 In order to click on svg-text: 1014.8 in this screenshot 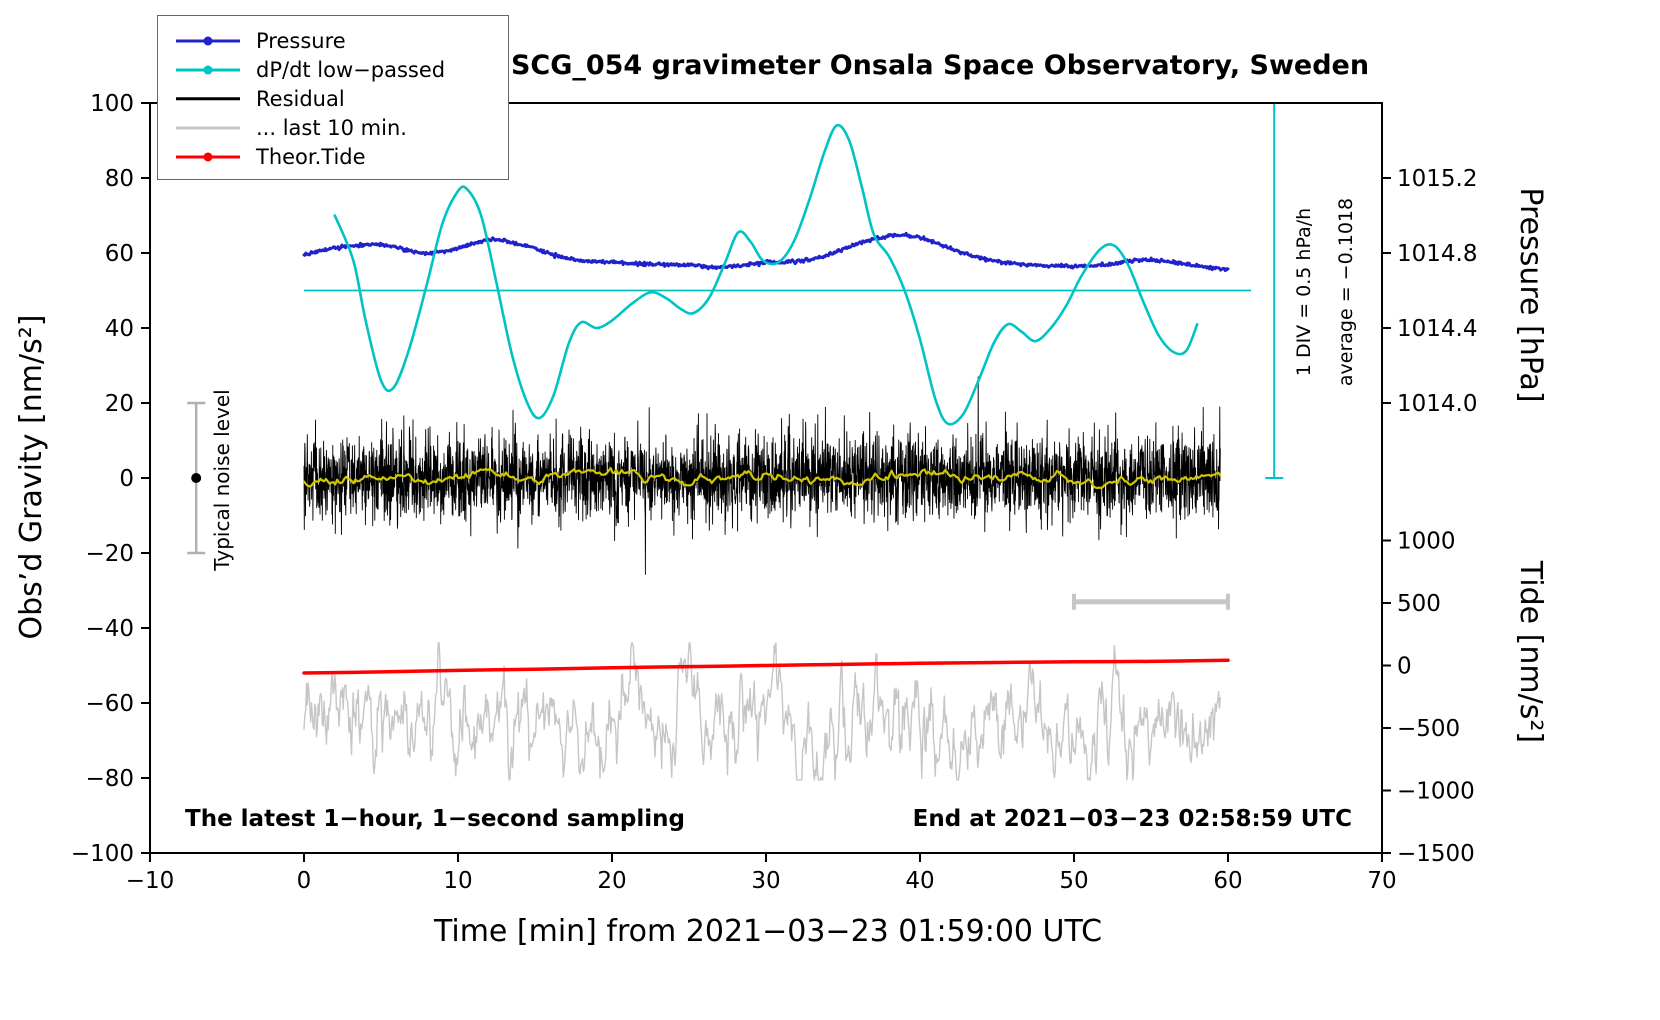, I will do `click(1437, 254)`.